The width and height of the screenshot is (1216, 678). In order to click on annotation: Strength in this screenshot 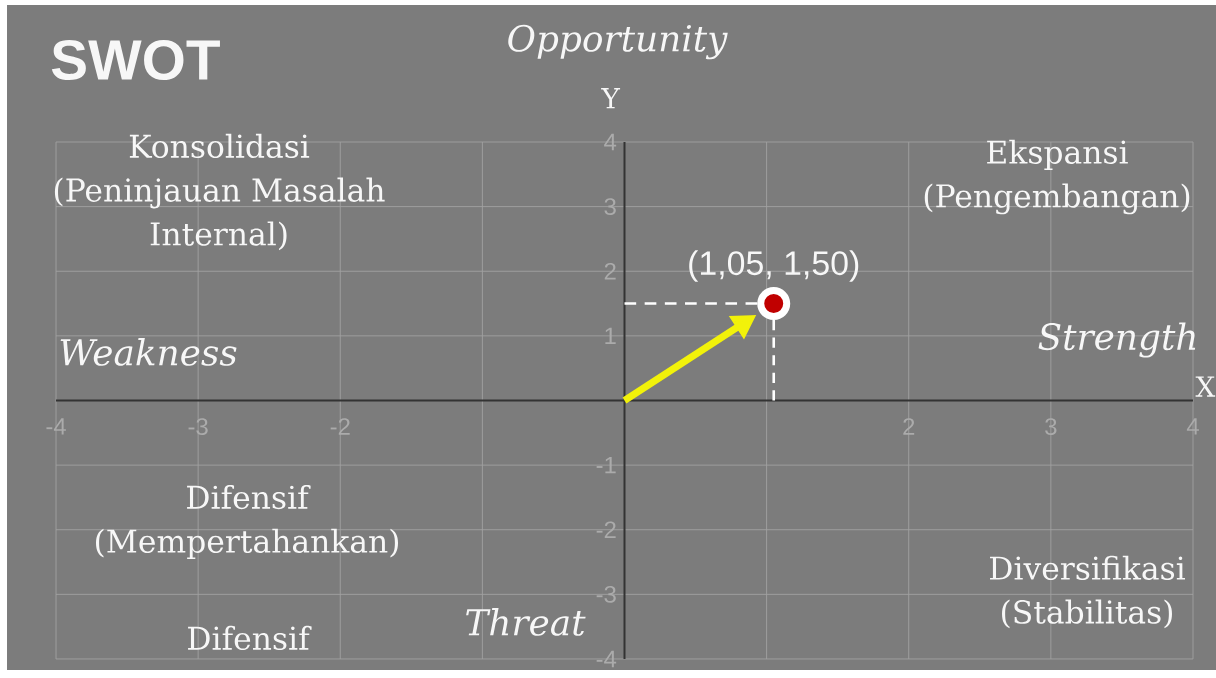, I will do `click(1117, 340)`.